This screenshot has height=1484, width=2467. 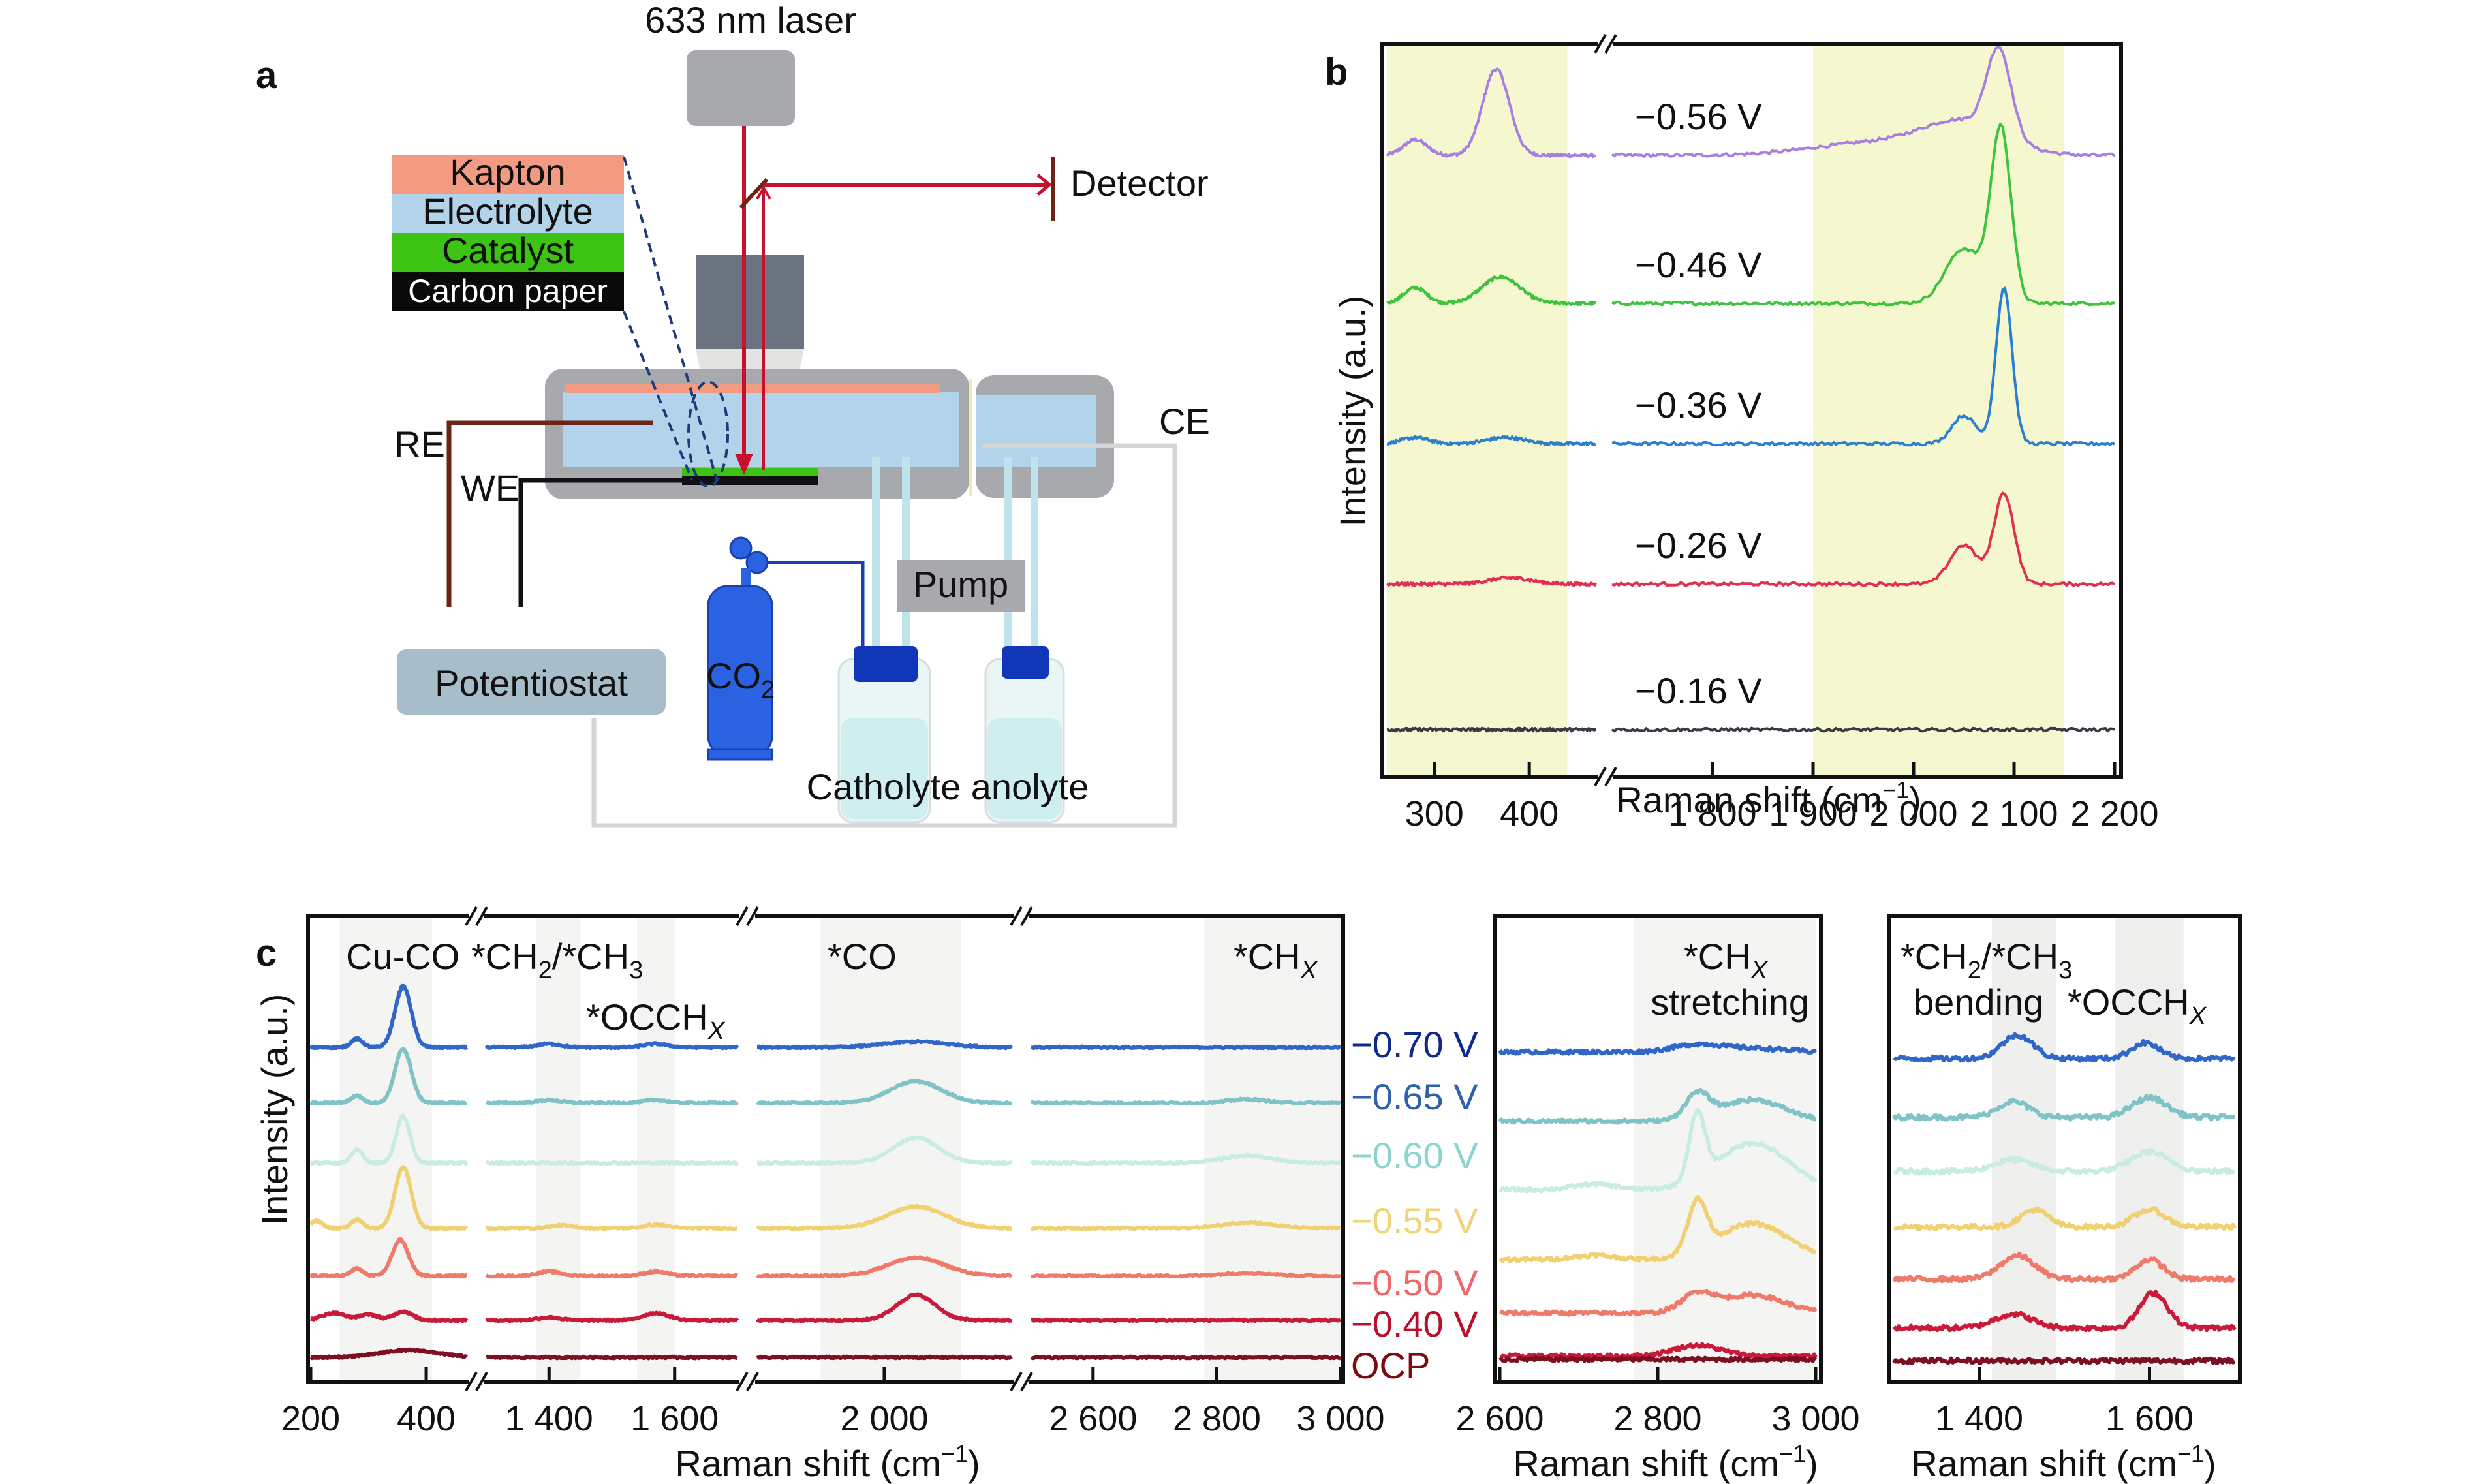 I want to click on annot-cu-co: Cu-CO, so click(x=403, y=956).